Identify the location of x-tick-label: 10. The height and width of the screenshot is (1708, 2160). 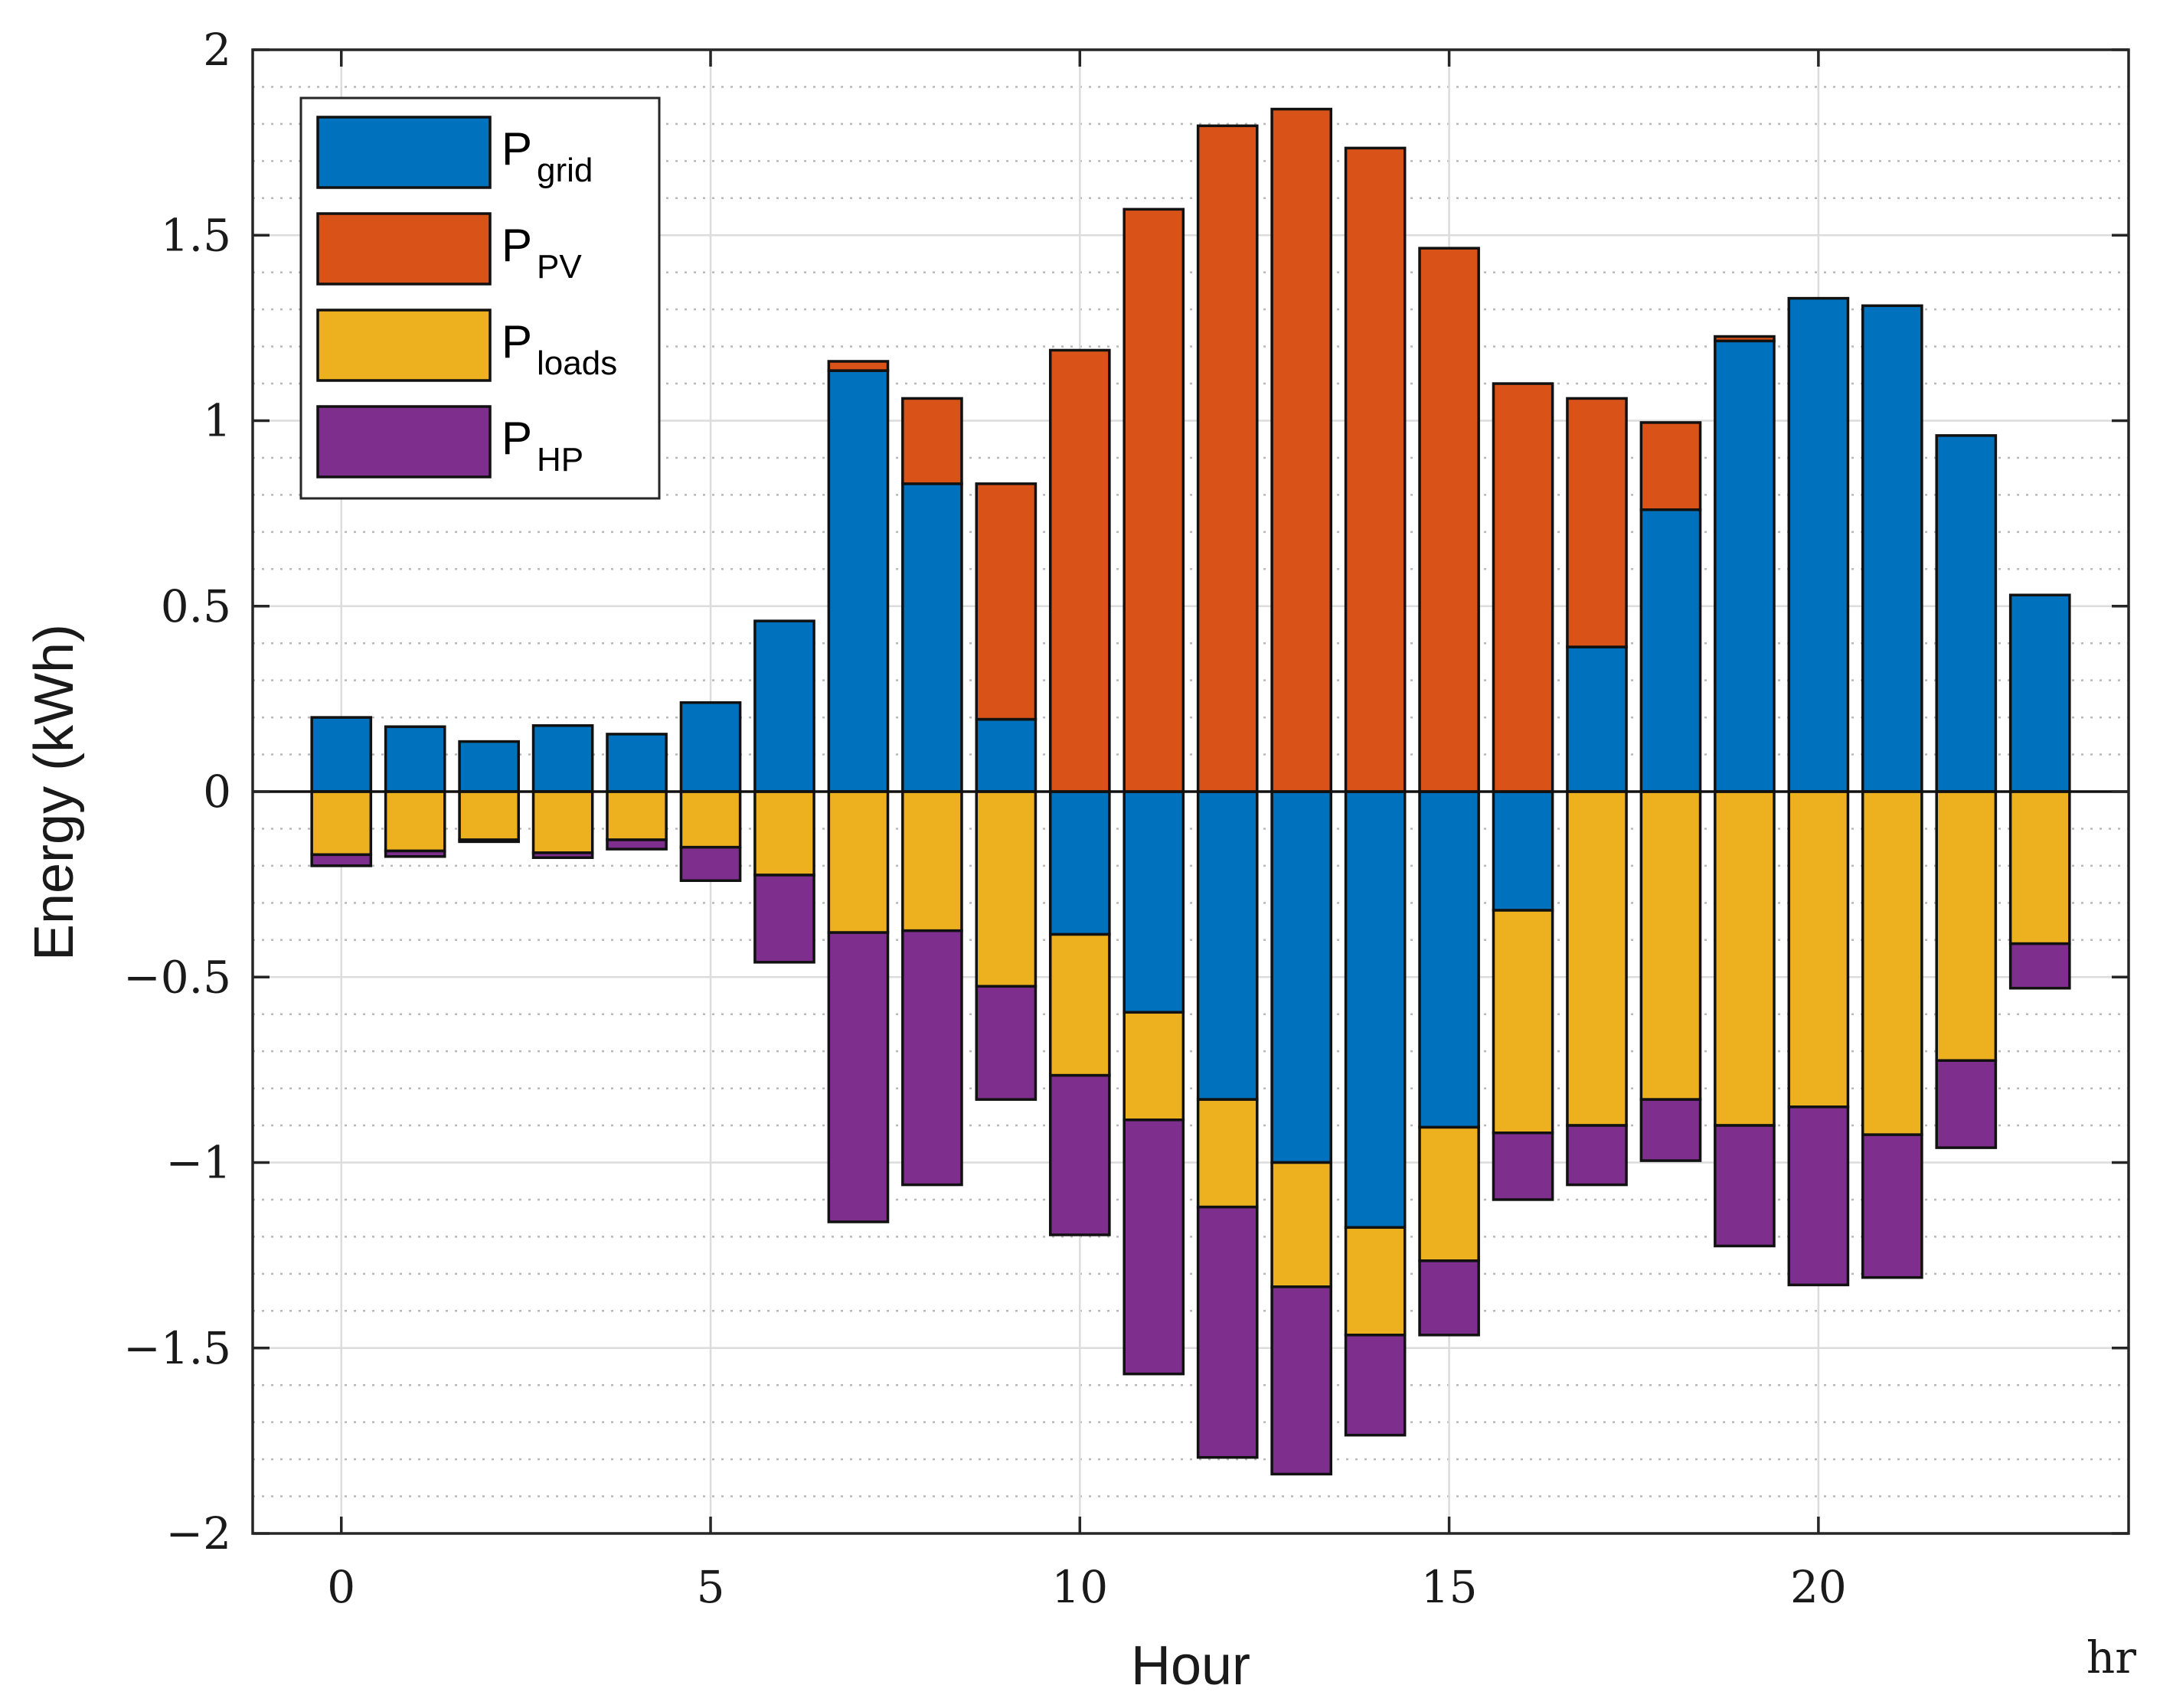
(1079, 1587).